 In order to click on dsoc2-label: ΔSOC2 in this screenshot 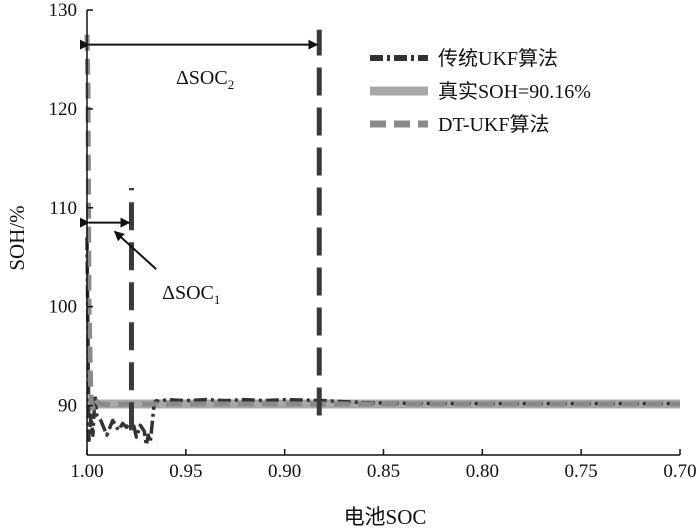, I will do `click(205, 79)`.